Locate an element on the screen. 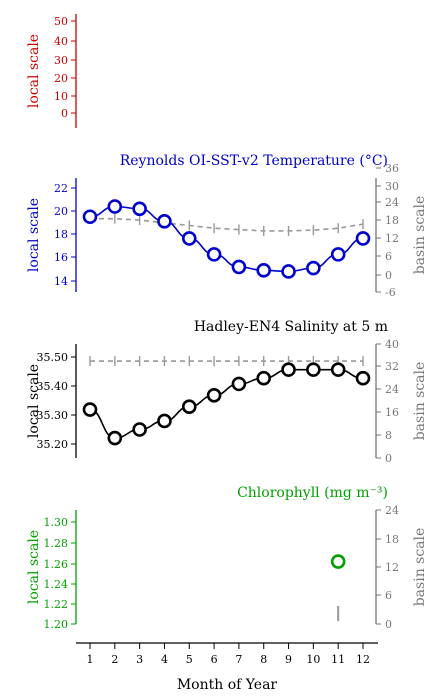  x-tick-label: 9 is located at coordinates (288, 659).